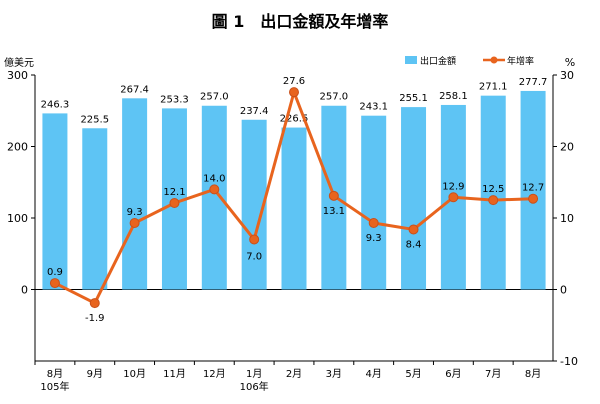  What do you see at coordinates (438, 61) in the screenshot?
I see `legend-bar-label: 出口金額` at bounding box center [438, 61].